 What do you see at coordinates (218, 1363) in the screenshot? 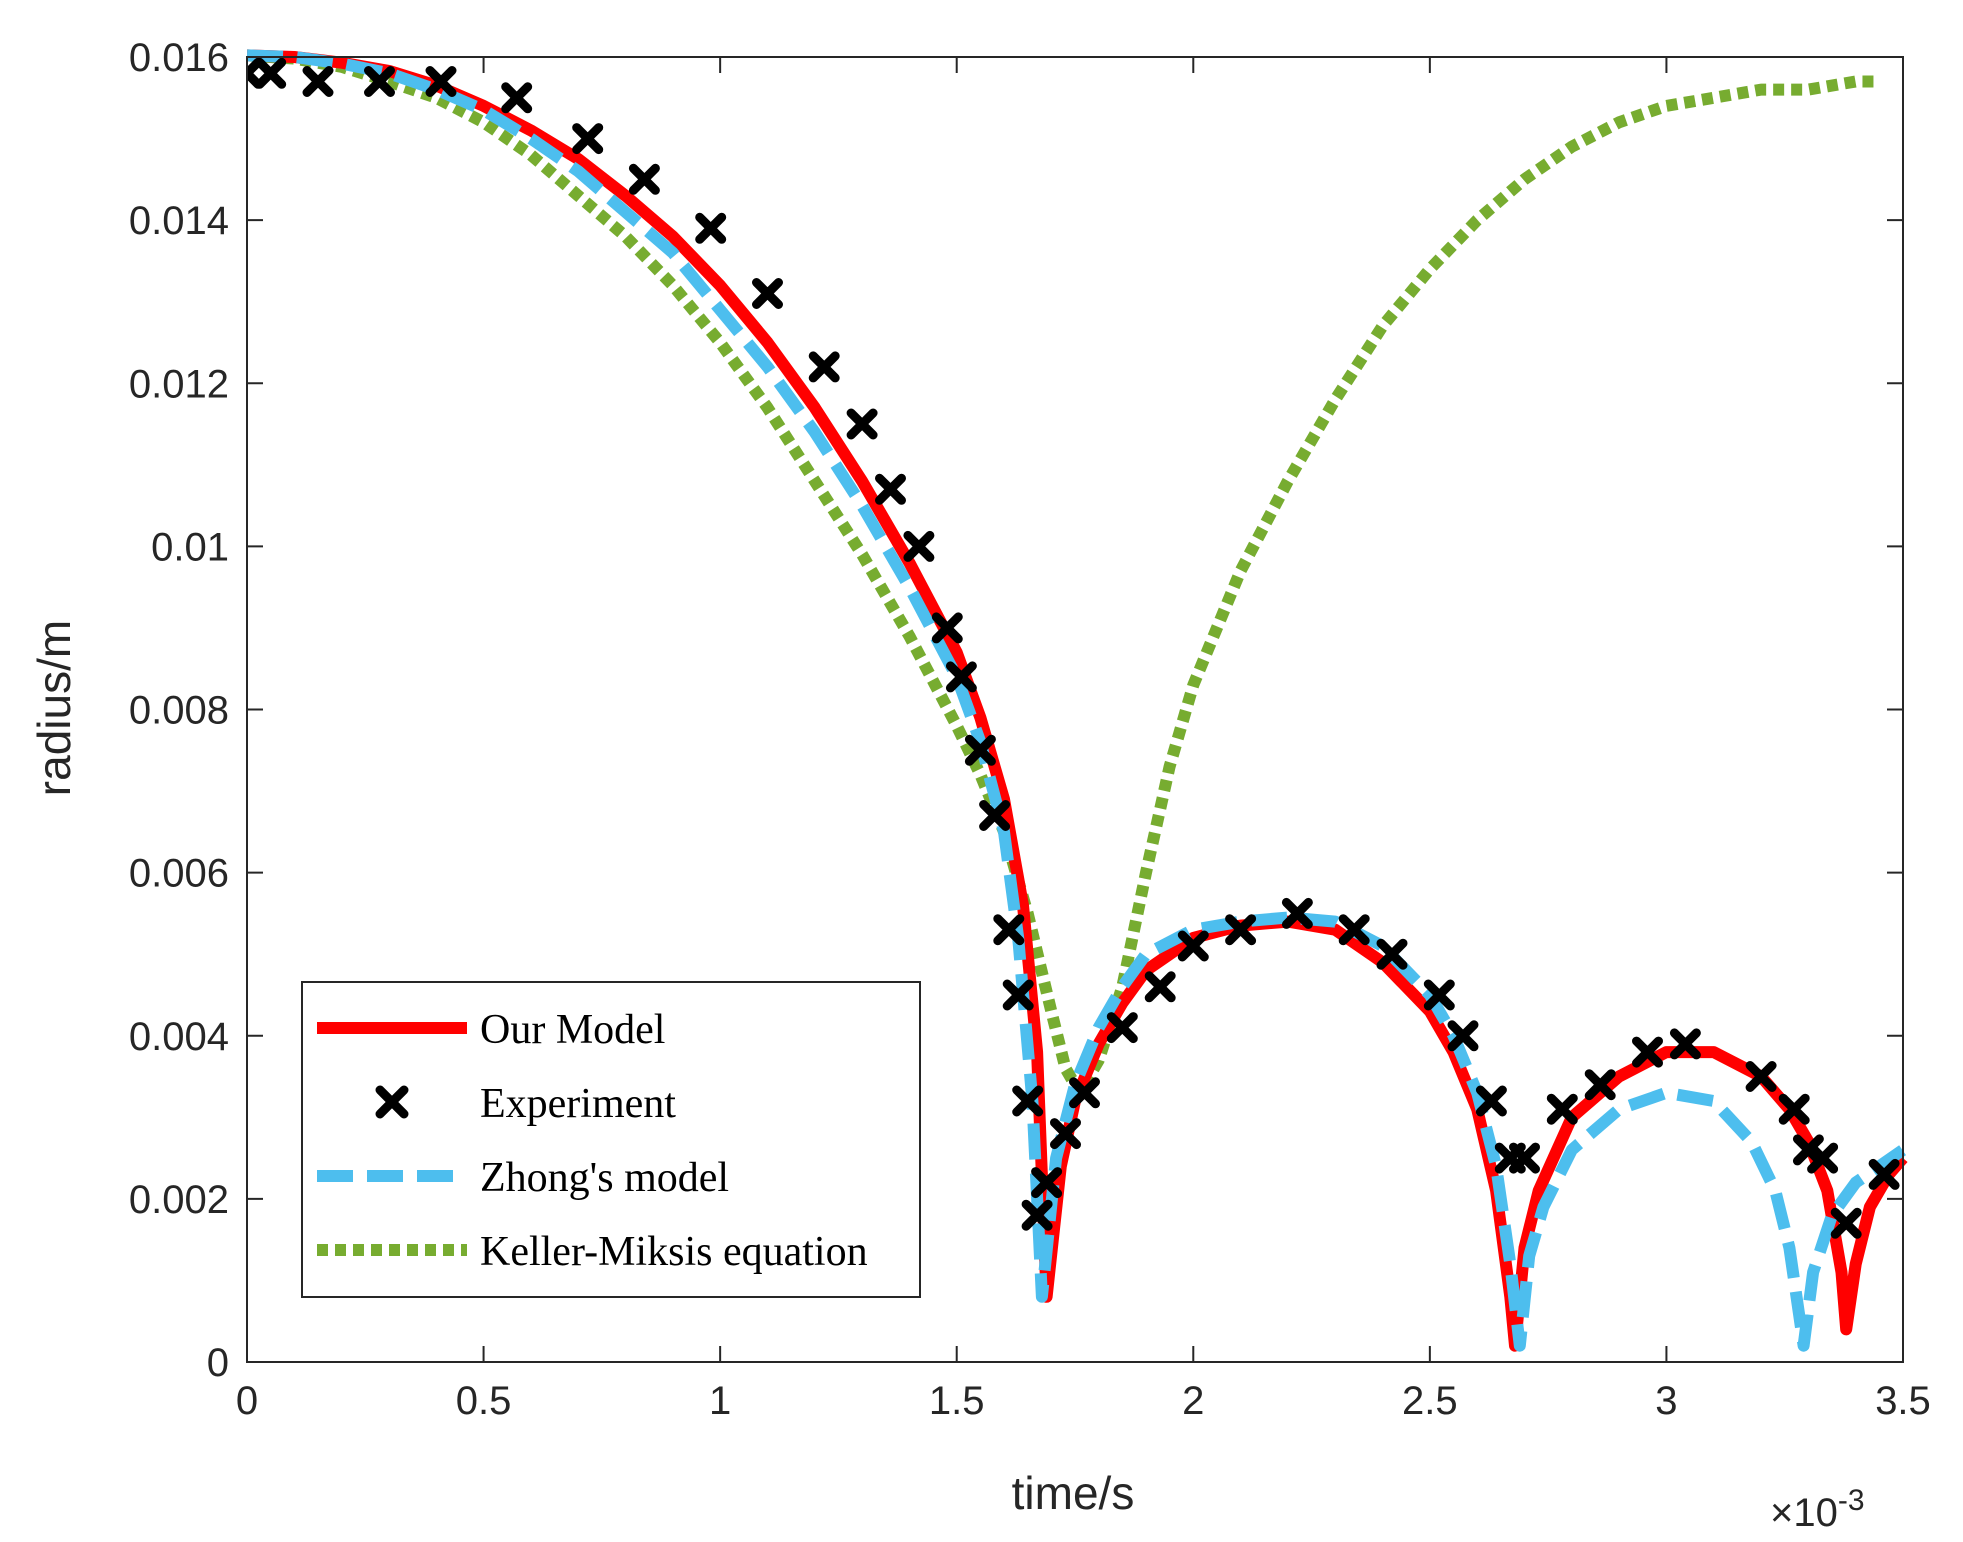
I see `y-tick-label: 0` at bounding box center [218, 1363].